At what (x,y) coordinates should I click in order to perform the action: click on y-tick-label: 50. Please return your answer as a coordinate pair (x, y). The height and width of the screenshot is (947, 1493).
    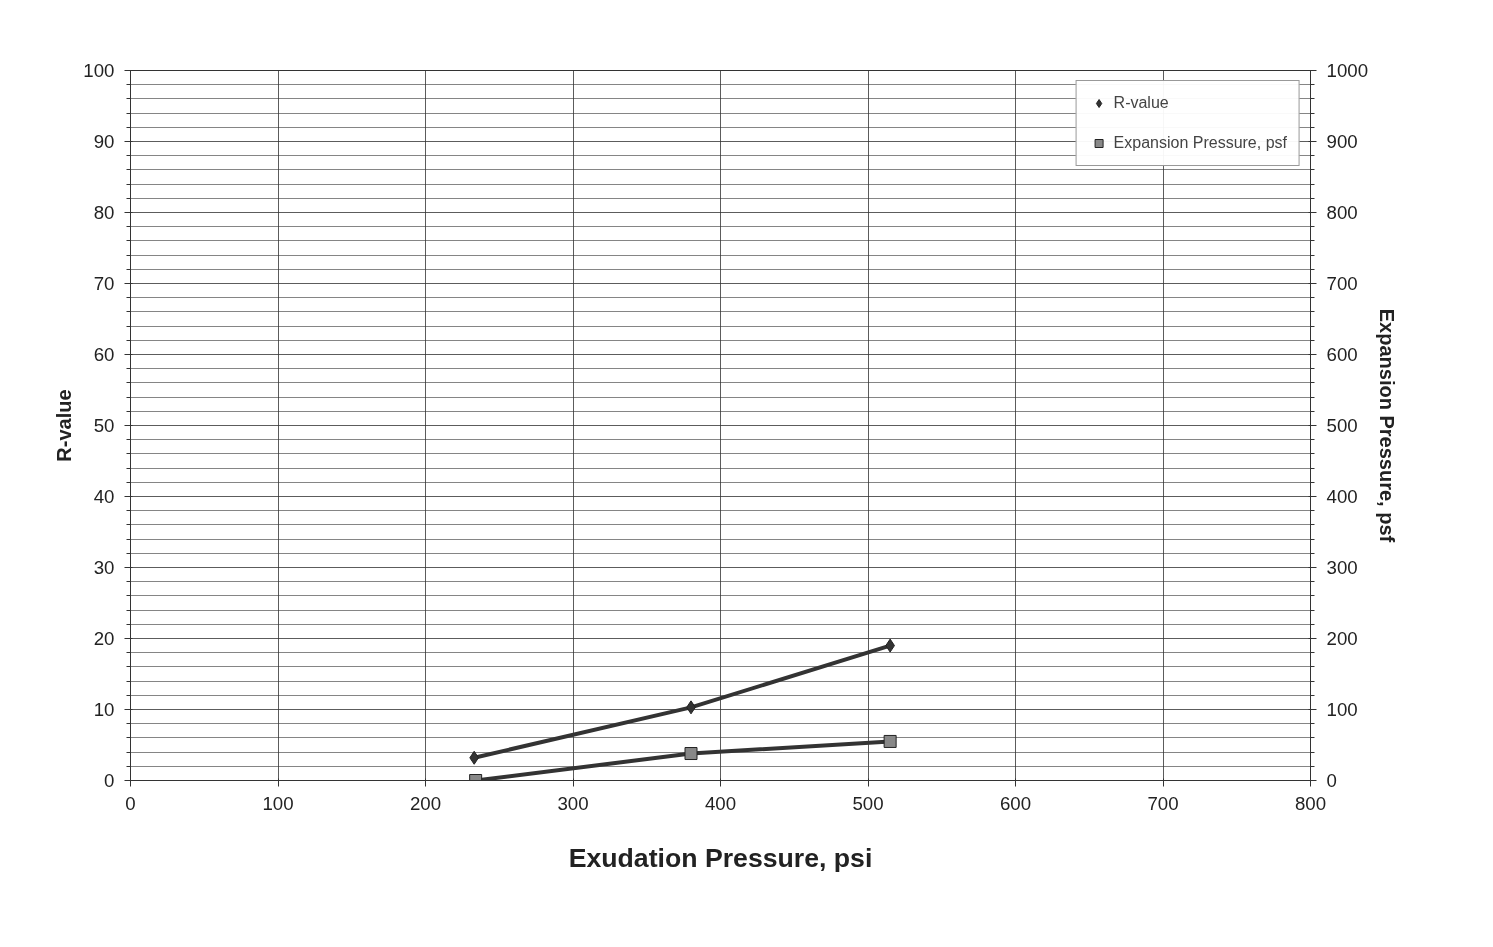
    Looking at the image, I should click on (104, 425).